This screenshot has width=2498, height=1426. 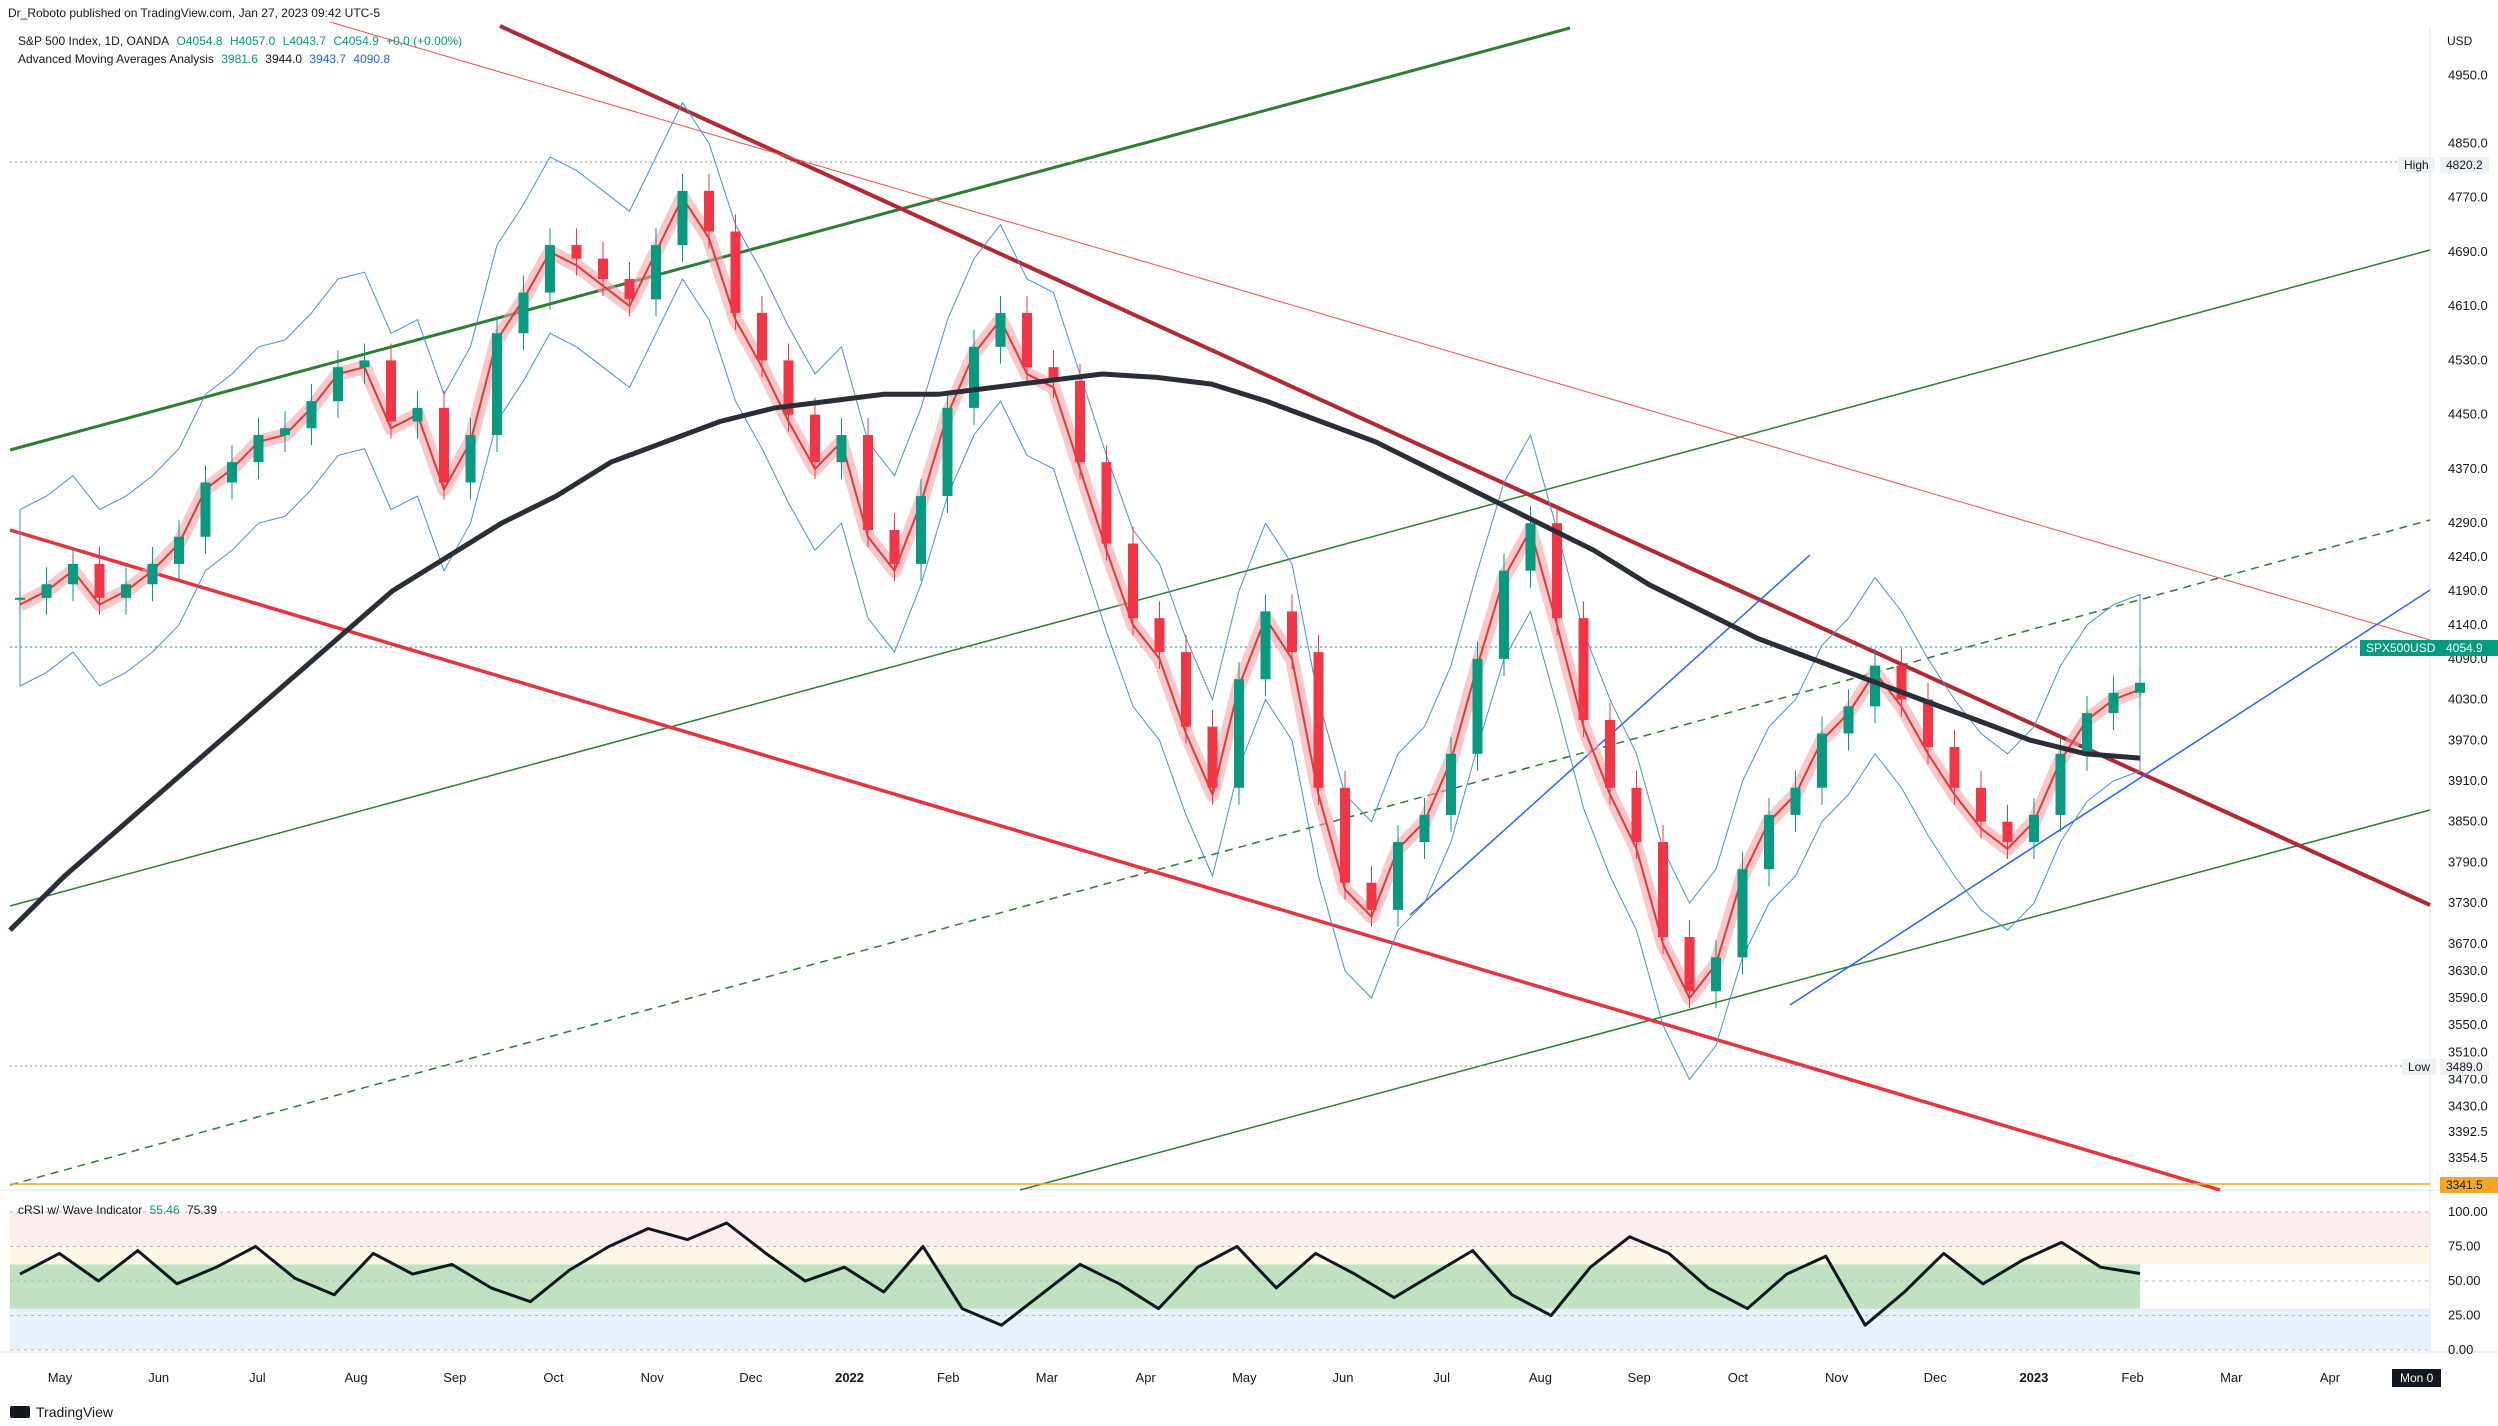 I want to click on symbol-name: S&P 500 Index, 1D, OANDA, so click(x=94, y=41).